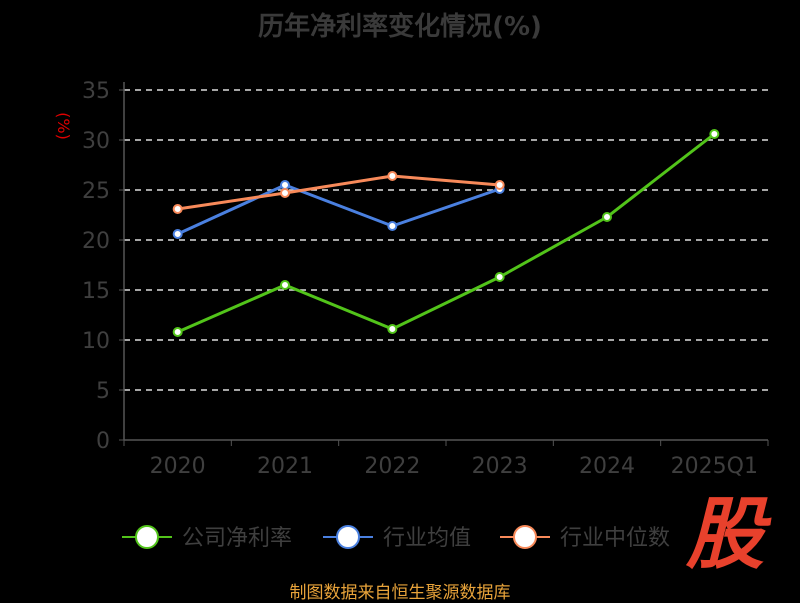 Image resolution: width=800 pixels, height=603 pixels. Describe the element at coordinates (400, 27) in the screenshot. I see `chart-title: 历年净利率变化情况(%)` at that location.